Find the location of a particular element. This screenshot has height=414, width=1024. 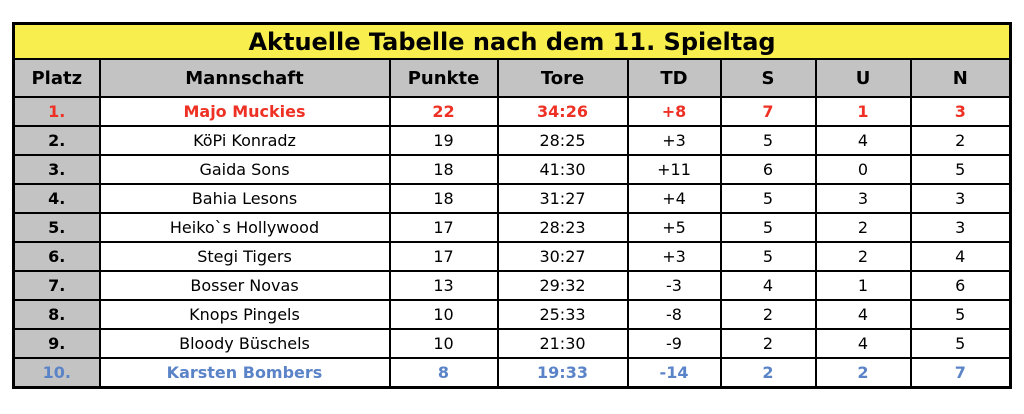

cell-mannschaft: Stegi Tigers is located at coordinates (244, 256).